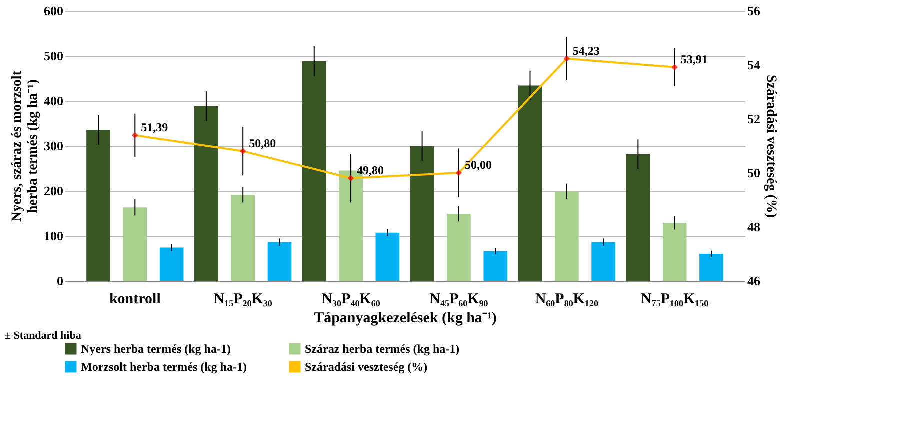  What do you see at coordinates (54, 236) in the screenshot?
I see `y-tick-label: 100` at bounding box center [54, 236].